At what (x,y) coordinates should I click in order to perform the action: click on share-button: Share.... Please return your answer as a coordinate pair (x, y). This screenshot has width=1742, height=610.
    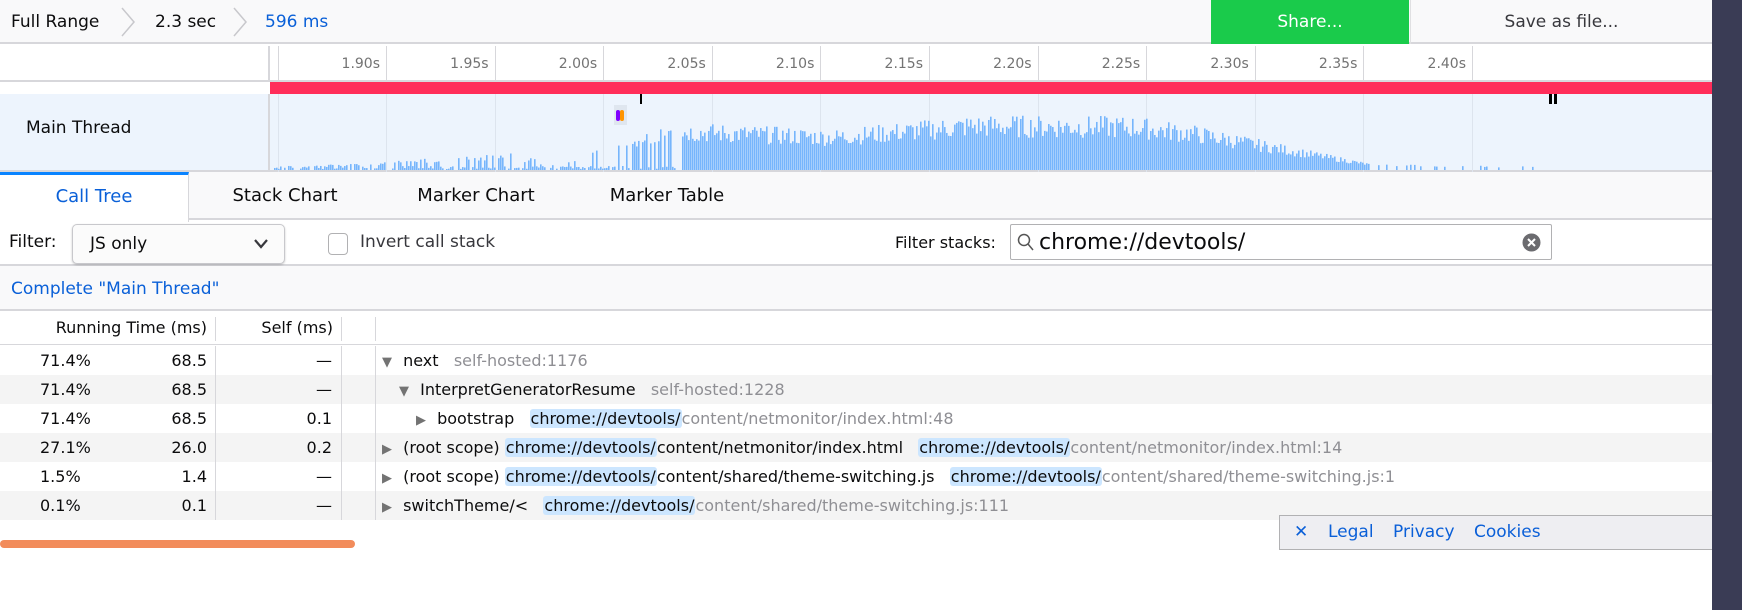
    Looking at the image, I should click on (1310, 22).